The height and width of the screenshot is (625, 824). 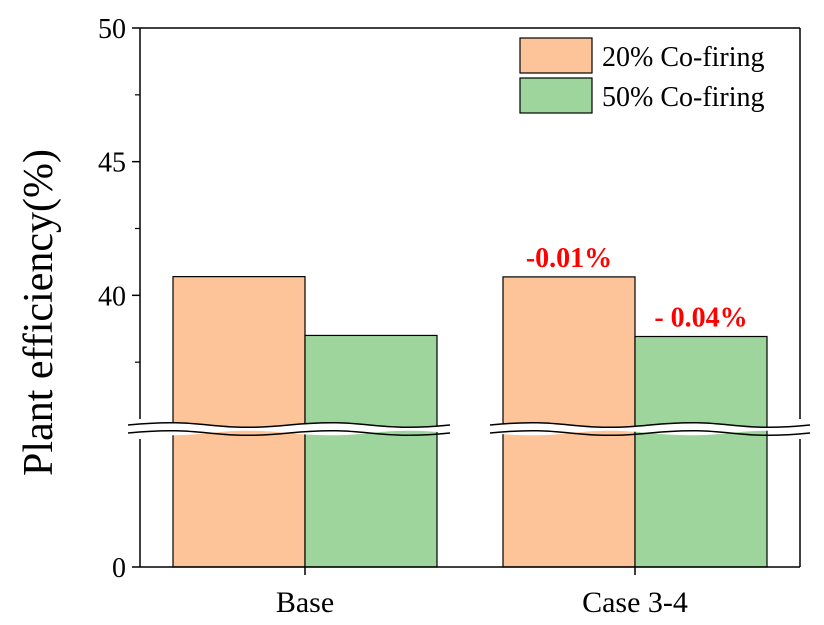 What do you see at coordinates (112, 296) in the screenshot?
I see `y-tick-label-40: 40` at bounding box center [112, 296].